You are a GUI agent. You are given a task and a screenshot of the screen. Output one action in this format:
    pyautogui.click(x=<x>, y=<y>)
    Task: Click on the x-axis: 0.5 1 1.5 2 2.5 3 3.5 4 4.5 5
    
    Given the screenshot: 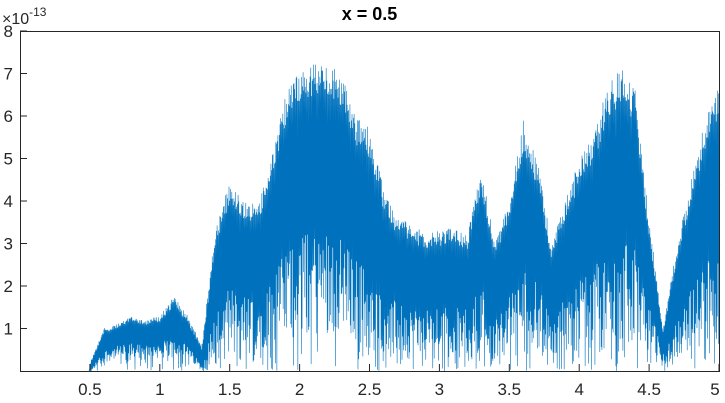 What is the action you would take?
    pyautogui.click(x=399, y=381)
    